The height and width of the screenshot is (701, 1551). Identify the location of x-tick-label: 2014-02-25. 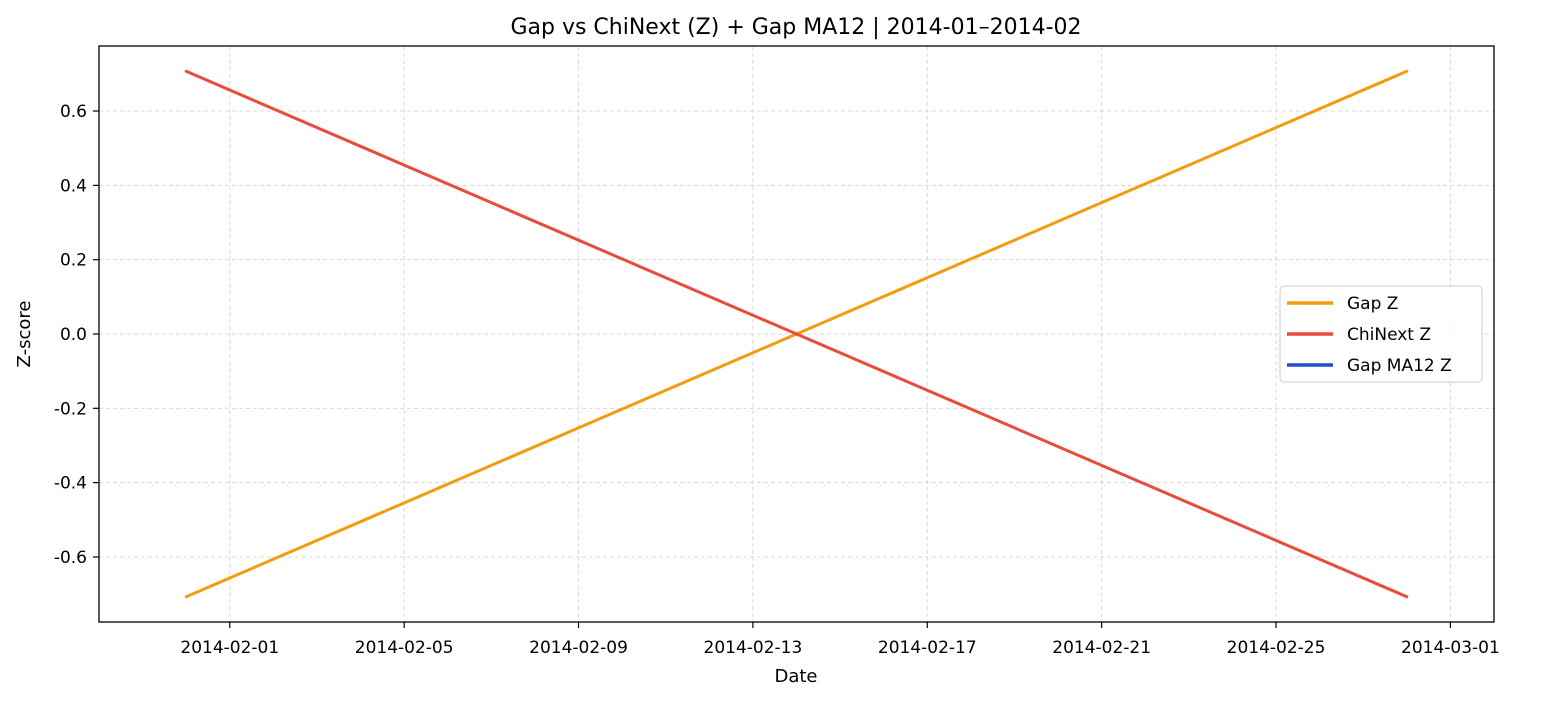
(1276, 648).